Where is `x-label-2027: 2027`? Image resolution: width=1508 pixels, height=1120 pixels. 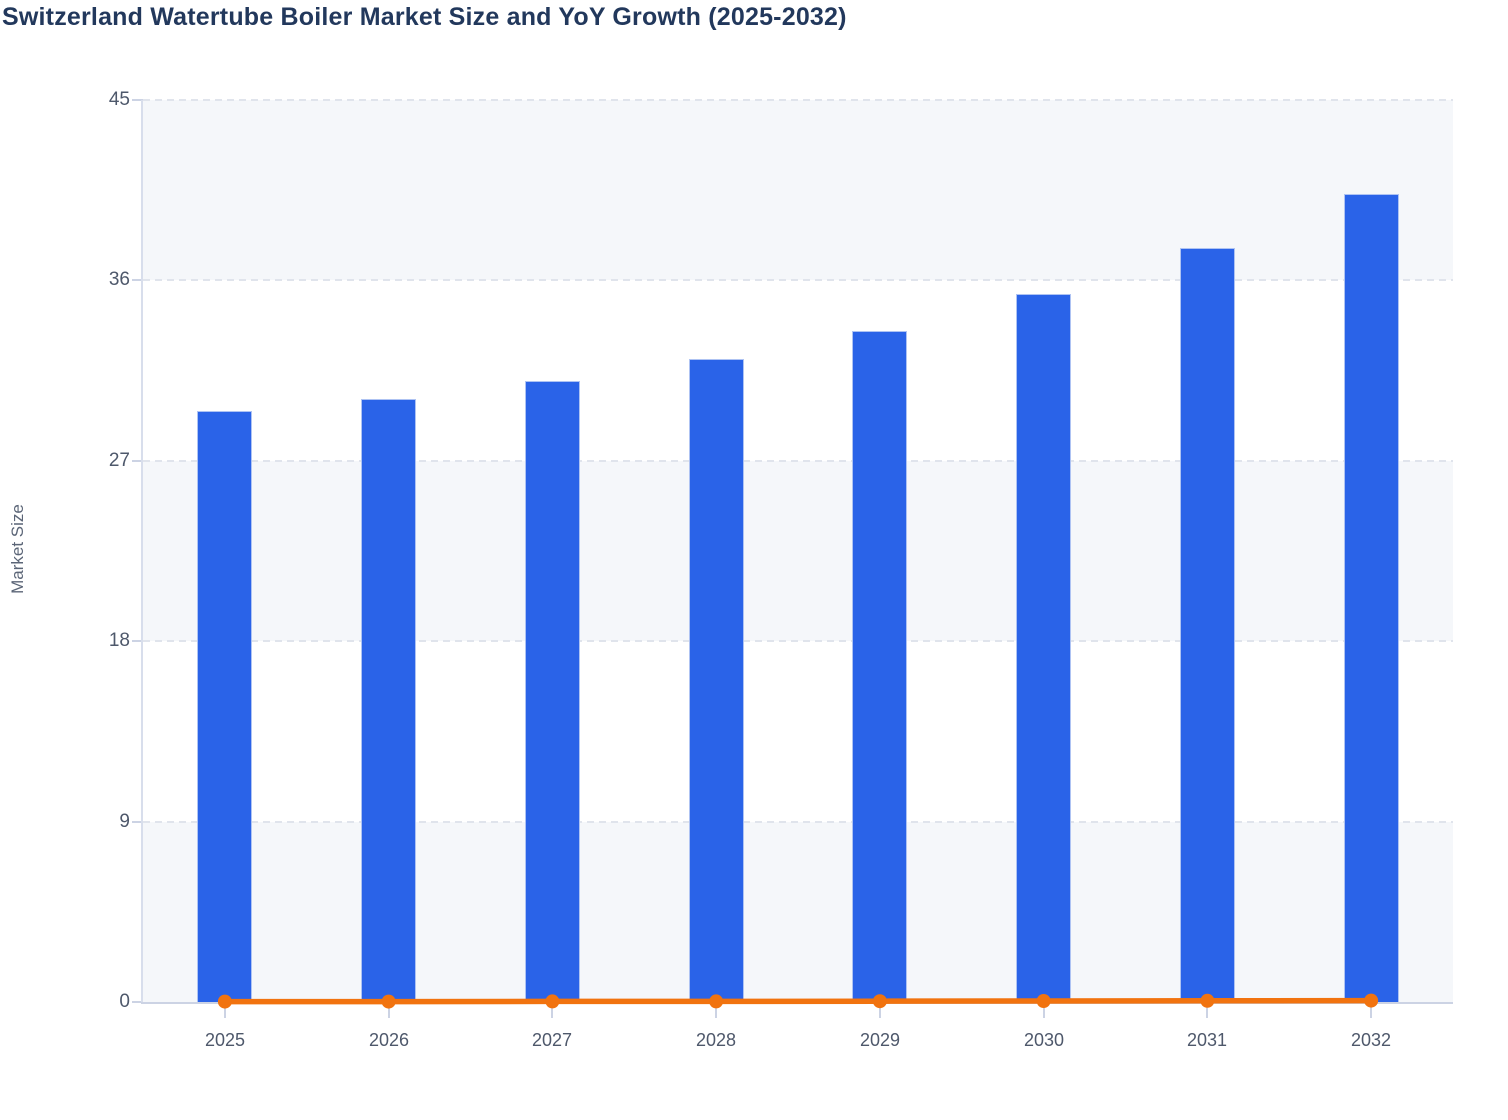
x-label-2027: 2027 is located at coordinates (552, 1040).